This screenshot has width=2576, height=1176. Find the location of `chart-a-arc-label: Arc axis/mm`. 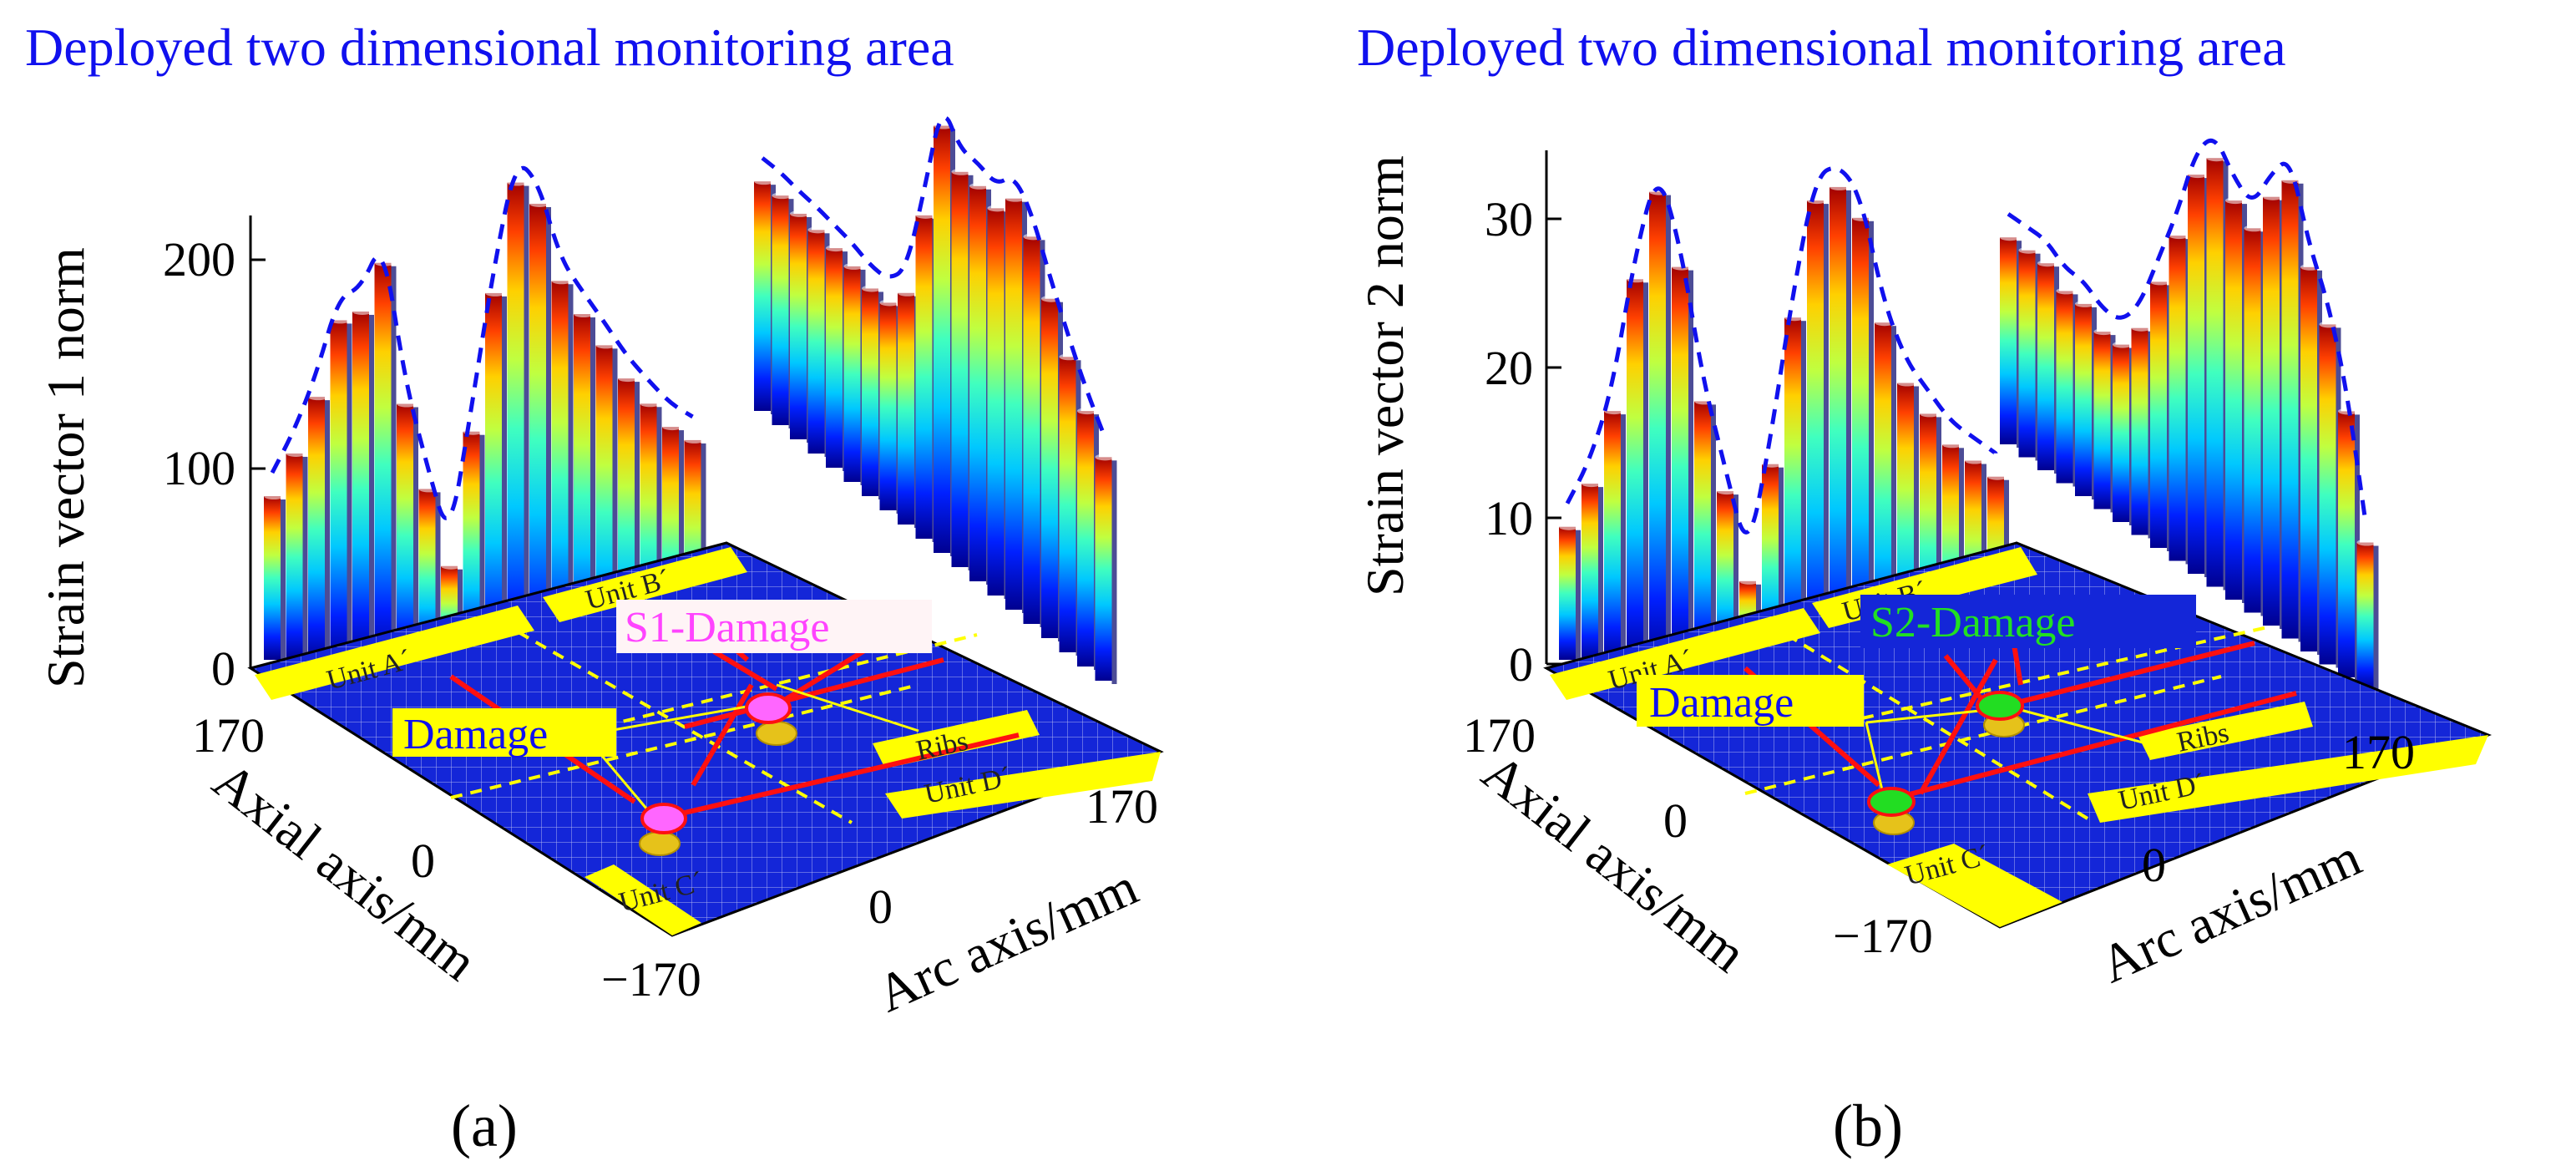

chart-a-arc-label: Arc axis/mm is located at coordinates (1007, 939).